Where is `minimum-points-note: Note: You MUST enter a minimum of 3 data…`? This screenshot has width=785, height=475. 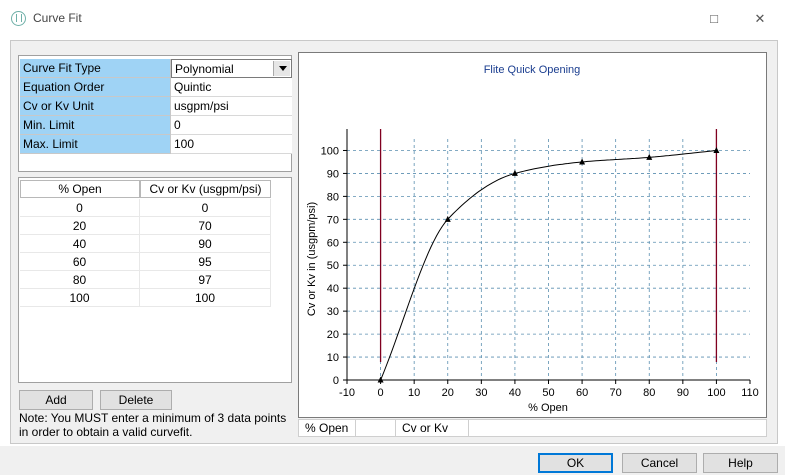 minimum-points-note: Note: You MUST enter a minimum of 3 data… is located at coordinates (153, 425).